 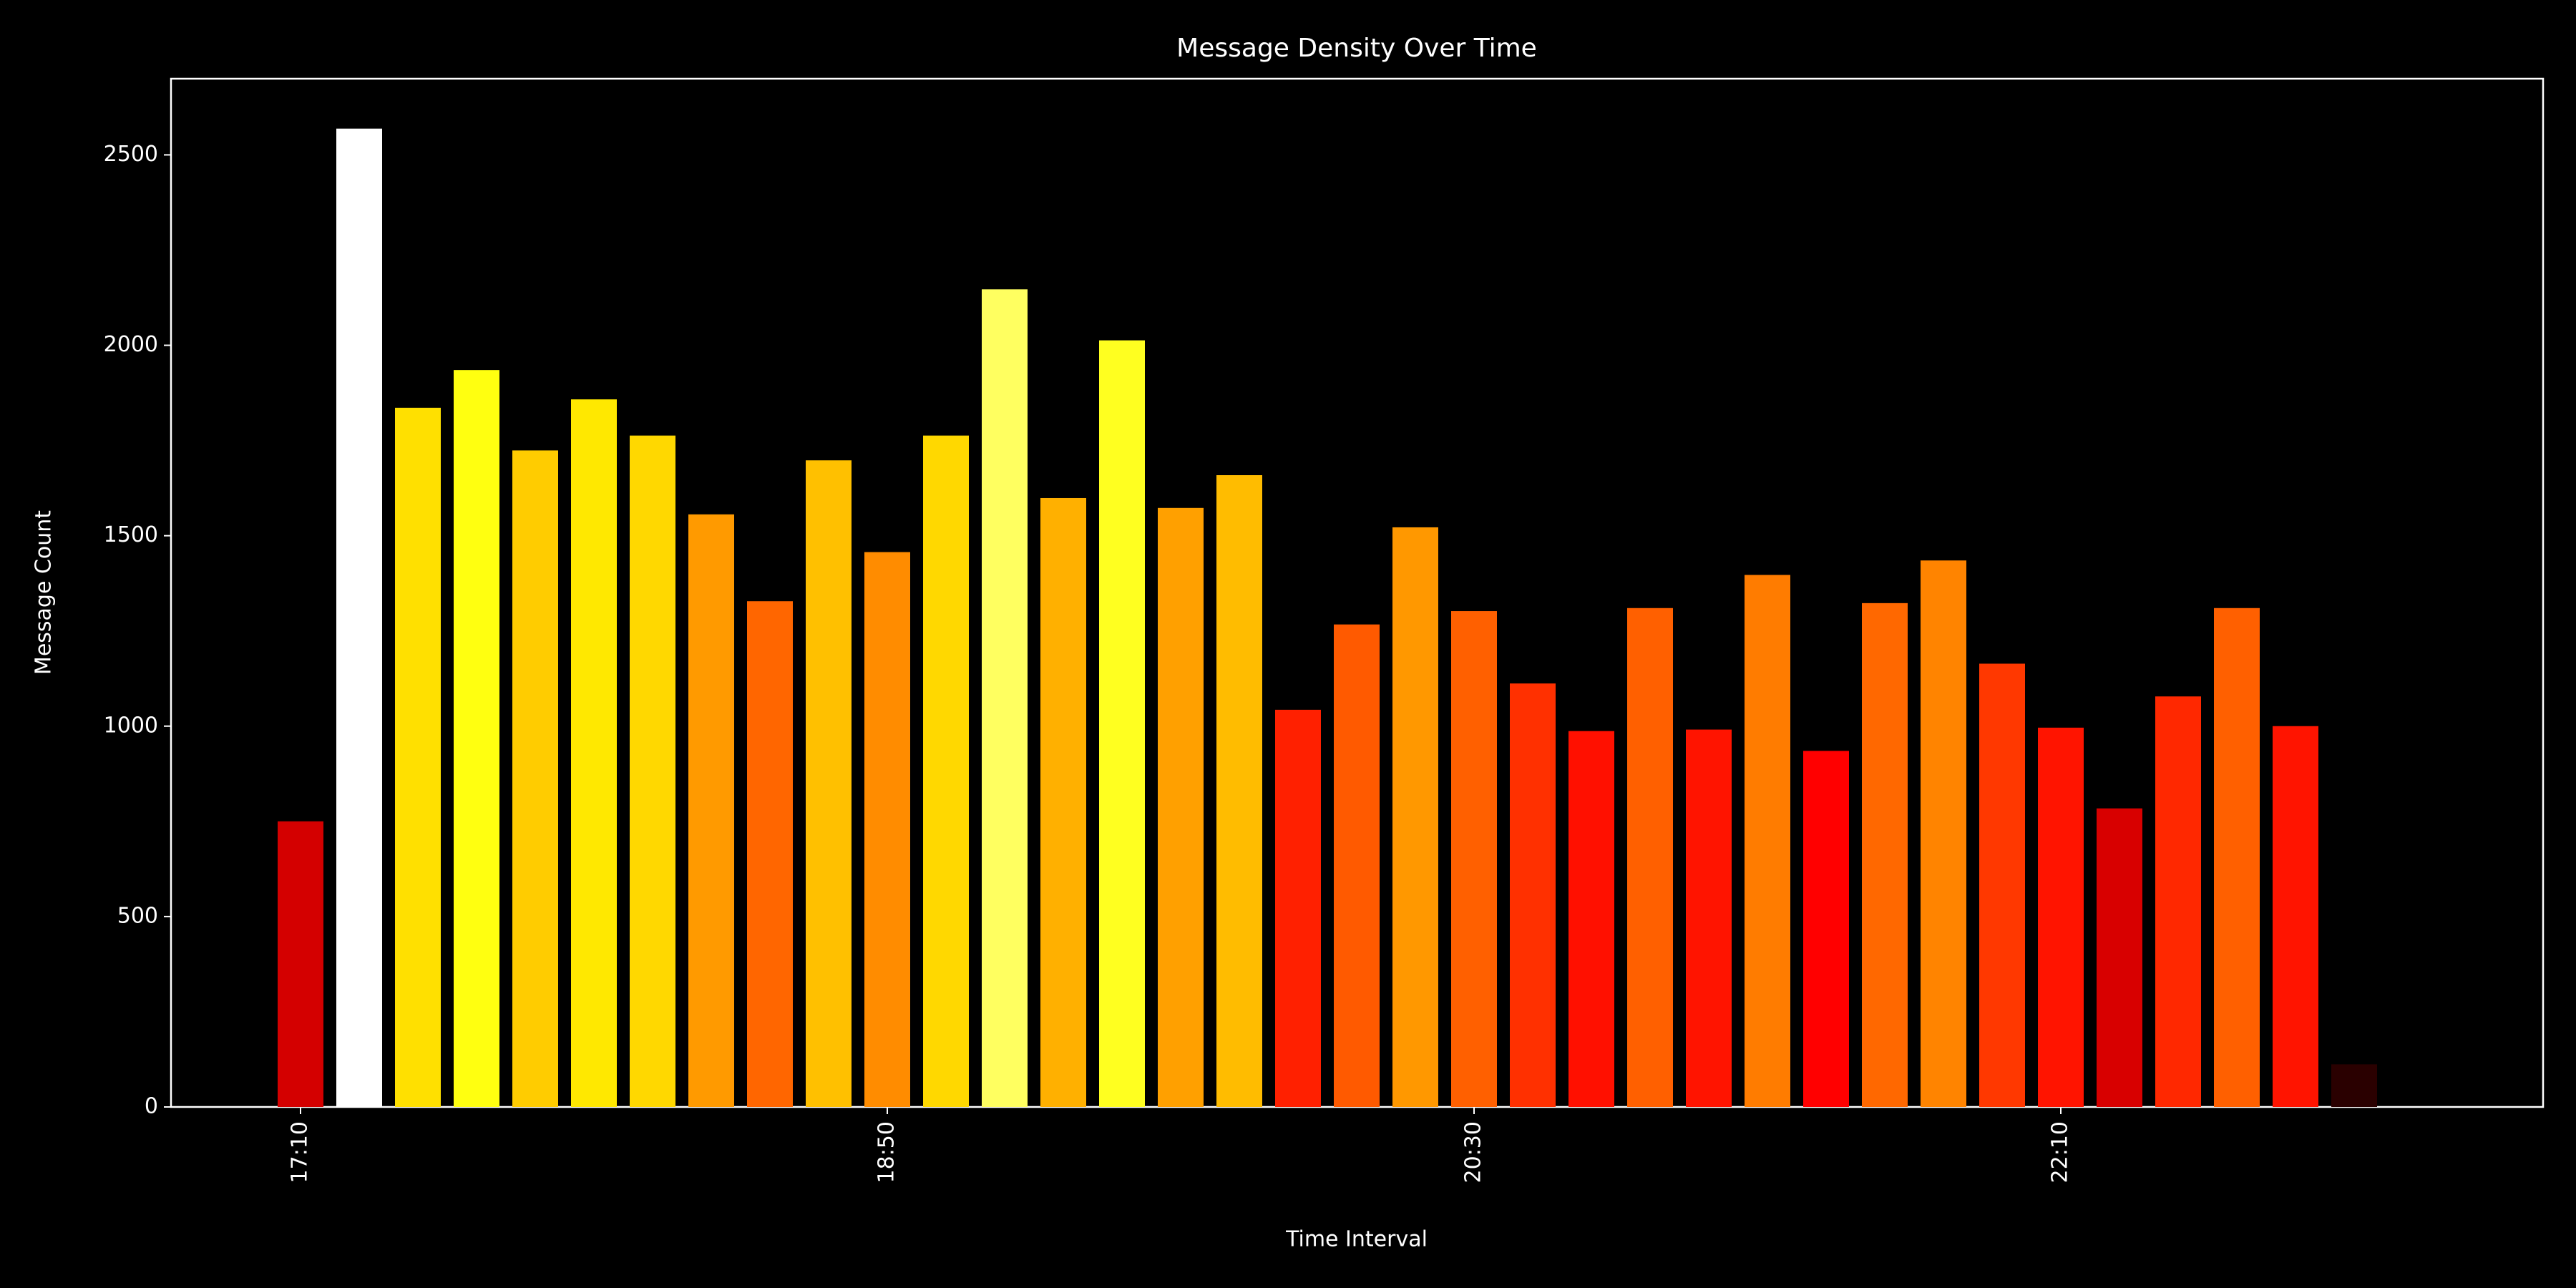 I want to click on x-tick-label: 18:50, so click(x=886, y=1152).